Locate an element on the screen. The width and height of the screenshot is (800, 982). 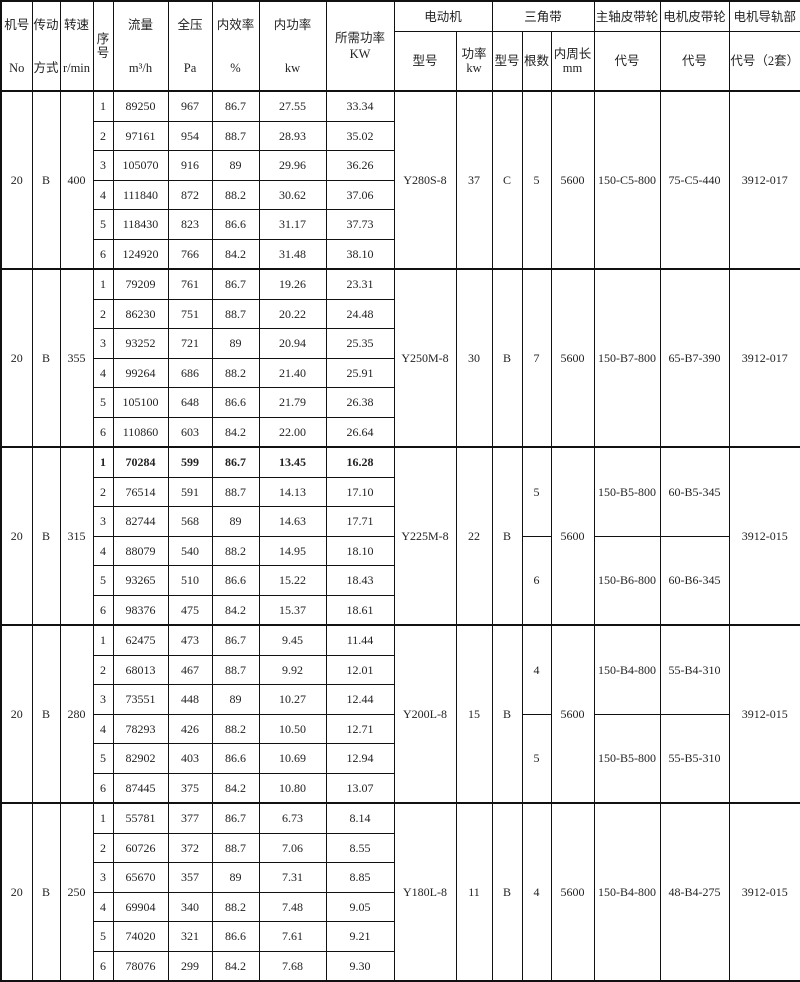
motor-model-cell: Y180L-8 is located at coordinates (425, 892).